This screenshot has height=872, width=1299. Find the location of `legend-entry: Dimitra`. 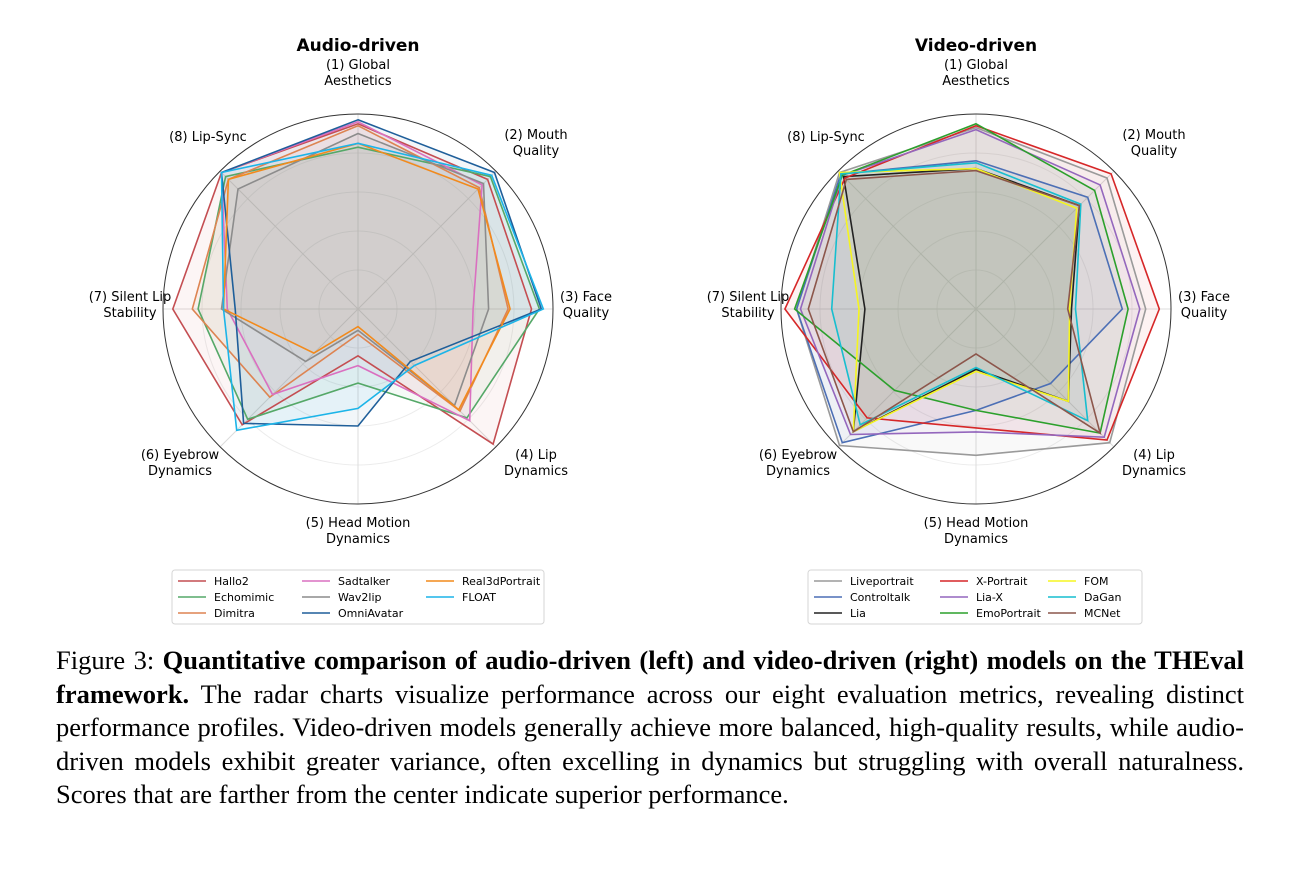

legend-entry: Dimitra is located at coordinates (234, 613).